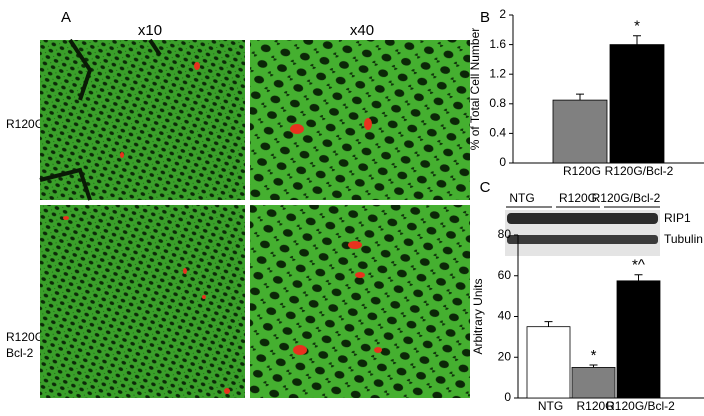  Describe the element at coordinates (362, 30) in the screenshot. I see `column-label: x40` at that location.